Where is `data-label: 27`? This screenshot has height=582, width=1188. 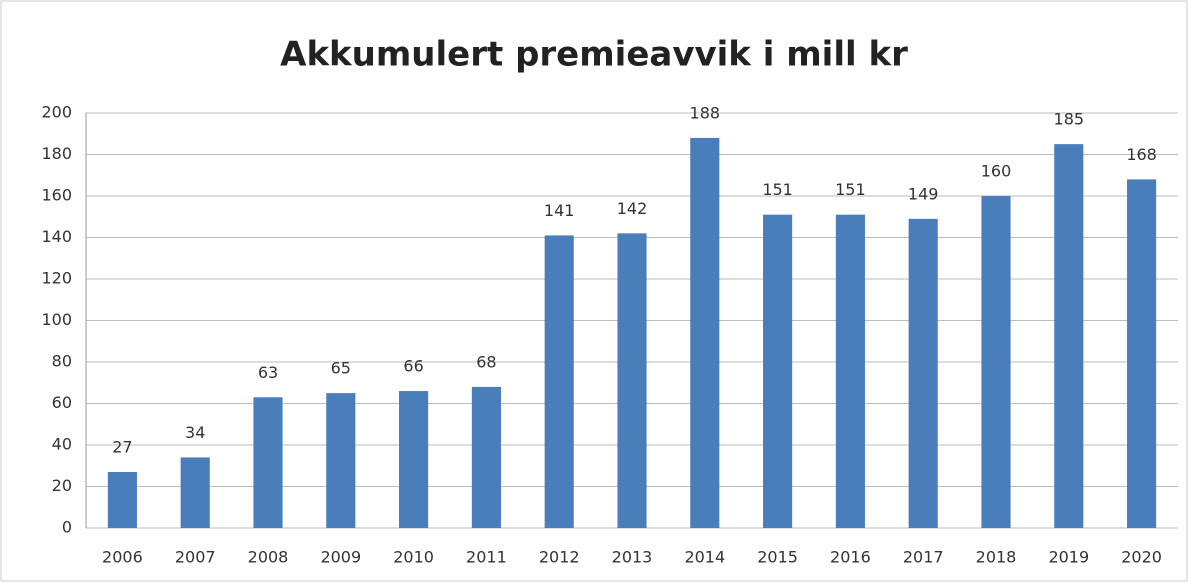 data-label: 27 is located at coordinates (122, 446).